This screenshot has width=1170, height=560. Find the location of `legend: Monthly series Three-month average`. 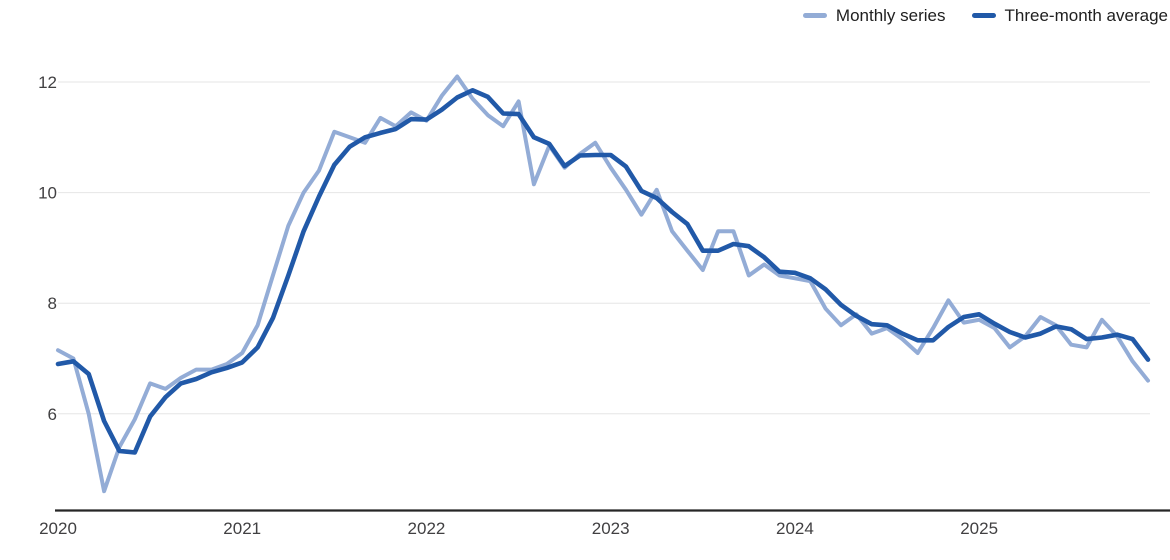

legend: Monthly series Three-month average is located at coordinates (985, 15).